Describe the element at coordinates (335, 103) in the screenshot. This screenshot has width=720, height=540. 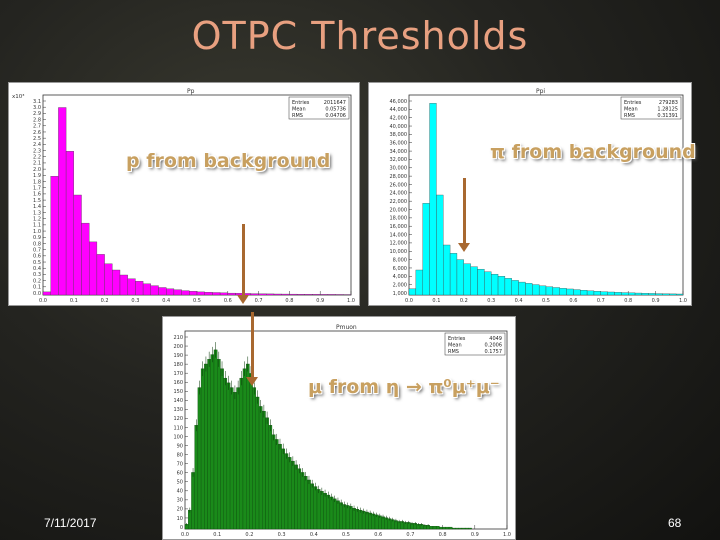
I see `stats-value: 2011647` at that location.